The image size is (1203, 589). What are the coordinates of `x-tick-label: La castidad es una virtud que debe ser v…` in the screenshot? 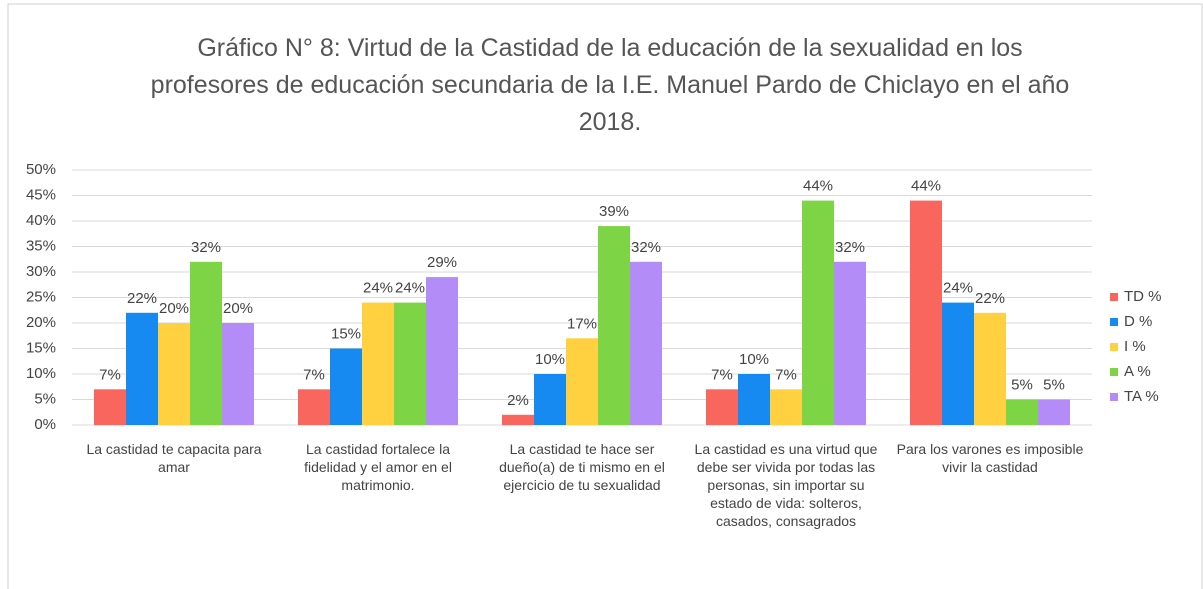 It's located at (786, 485).